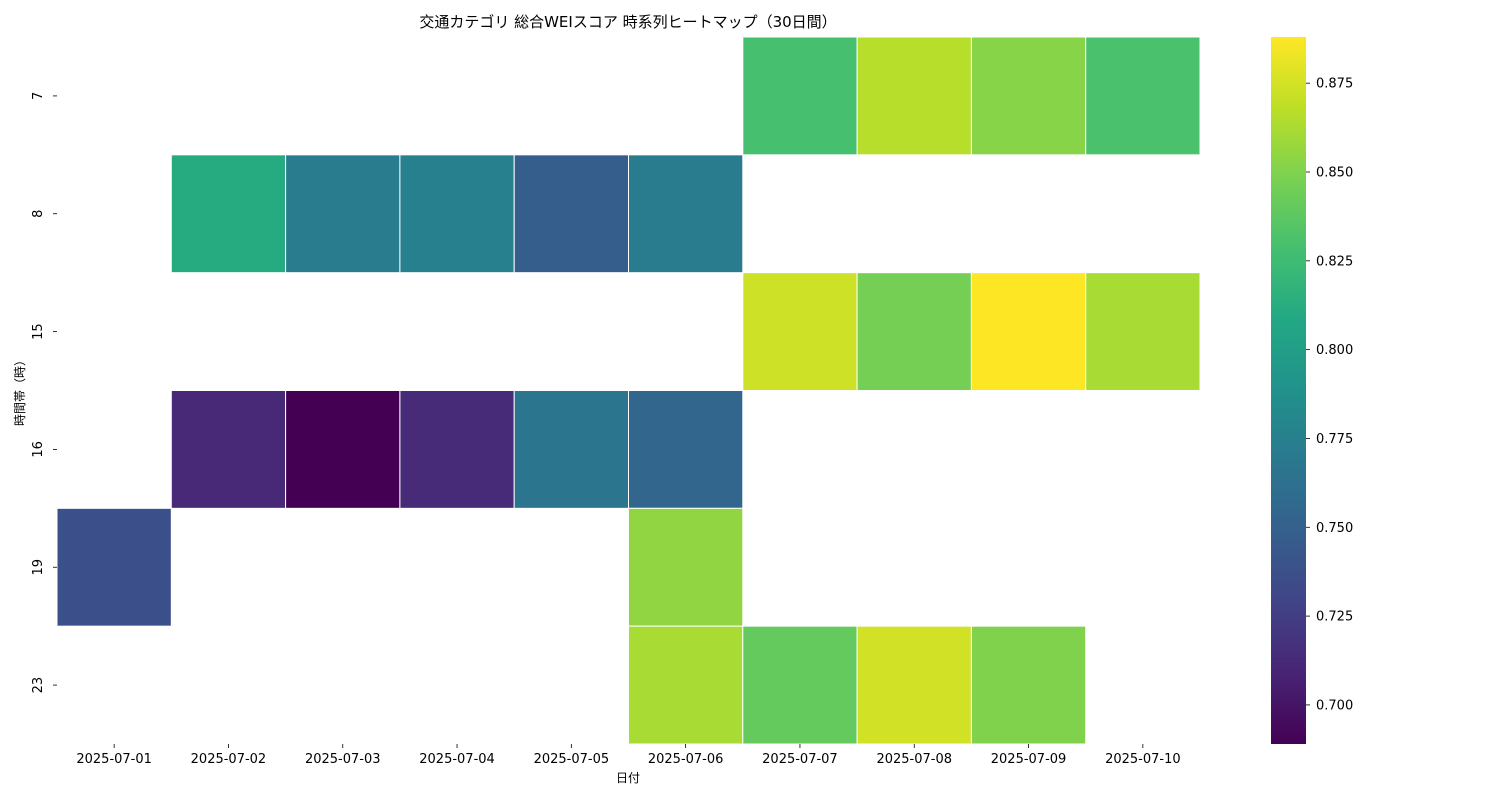 The width and height of the screenshot is (1500, 800). What do you see at coordinates (1143, 759) in the screenshot?
I see `x-tick-label: 2025-07-10` at bounding box center [1143, 759].